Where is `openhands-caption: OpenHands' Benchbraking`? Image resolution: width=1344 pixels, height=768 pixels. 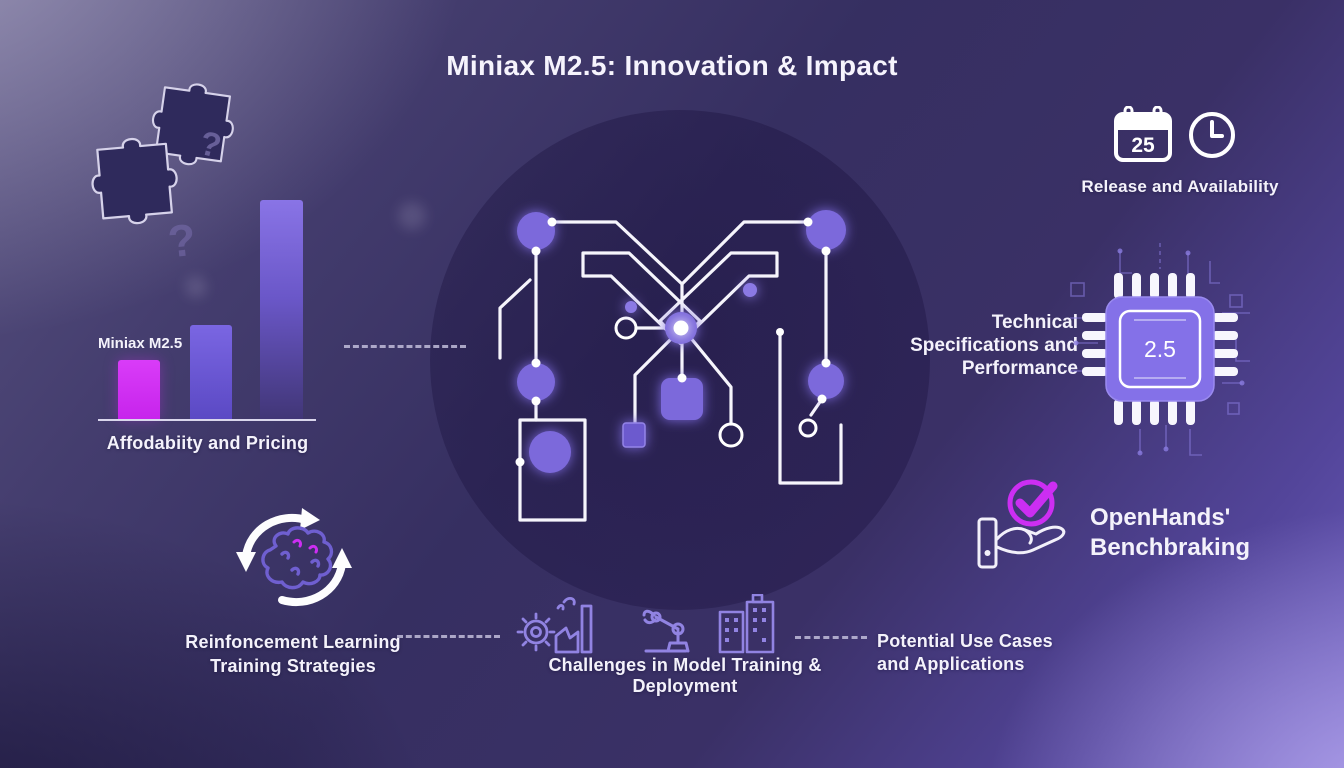
openhands-caption: OpenHands' Benchbraking is located at coordinates (1170, 533).